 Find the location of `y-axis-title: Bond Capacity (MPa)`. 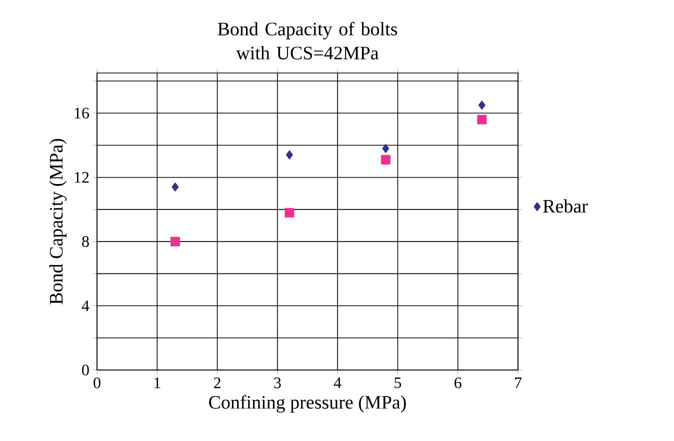

y-axis-title: Bond Capacity (MPa) is located at coordinates (58, 221).